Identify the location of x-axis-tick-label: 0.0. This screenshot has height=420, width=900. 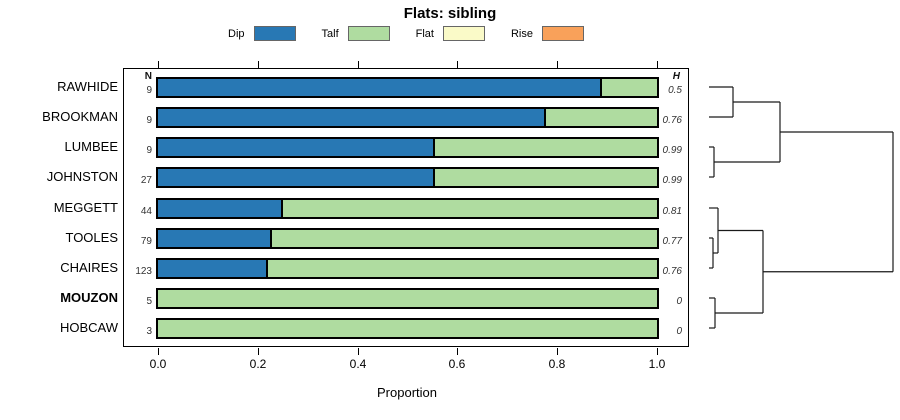
(158, 364).